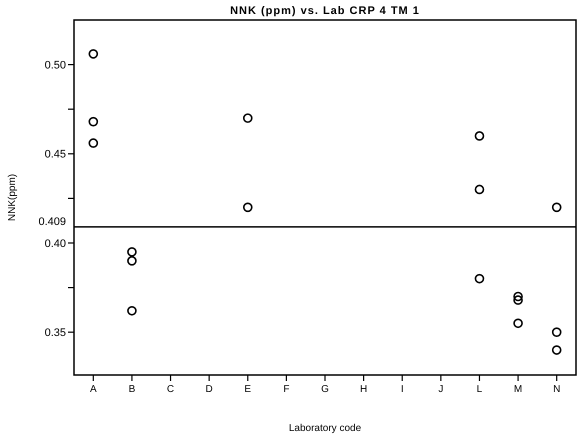 Image resolution: width=584 pixels, height=441 pixels. Describe the element at coordinates (12, 198) in the screenshot. I see `y-axis-title: NNK(ppm)` at that location.